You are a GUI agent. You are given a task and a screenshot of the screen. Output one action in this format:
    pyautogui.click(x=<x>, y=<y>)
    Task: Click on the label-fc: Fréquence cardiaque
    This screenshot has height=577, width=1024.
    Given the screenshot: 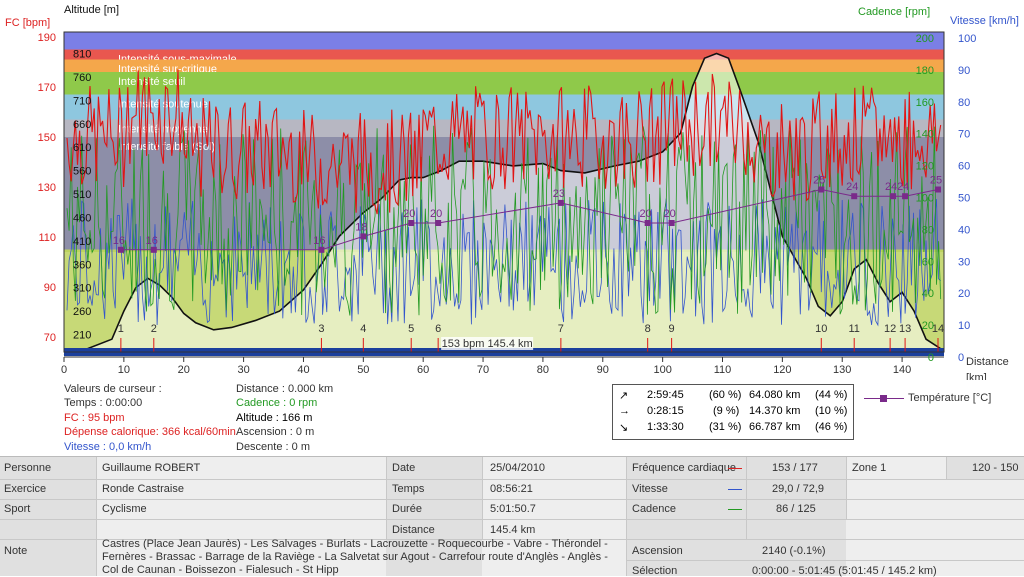 What is the action you would take?
    pyautogui.click(x=684, y=468)
    